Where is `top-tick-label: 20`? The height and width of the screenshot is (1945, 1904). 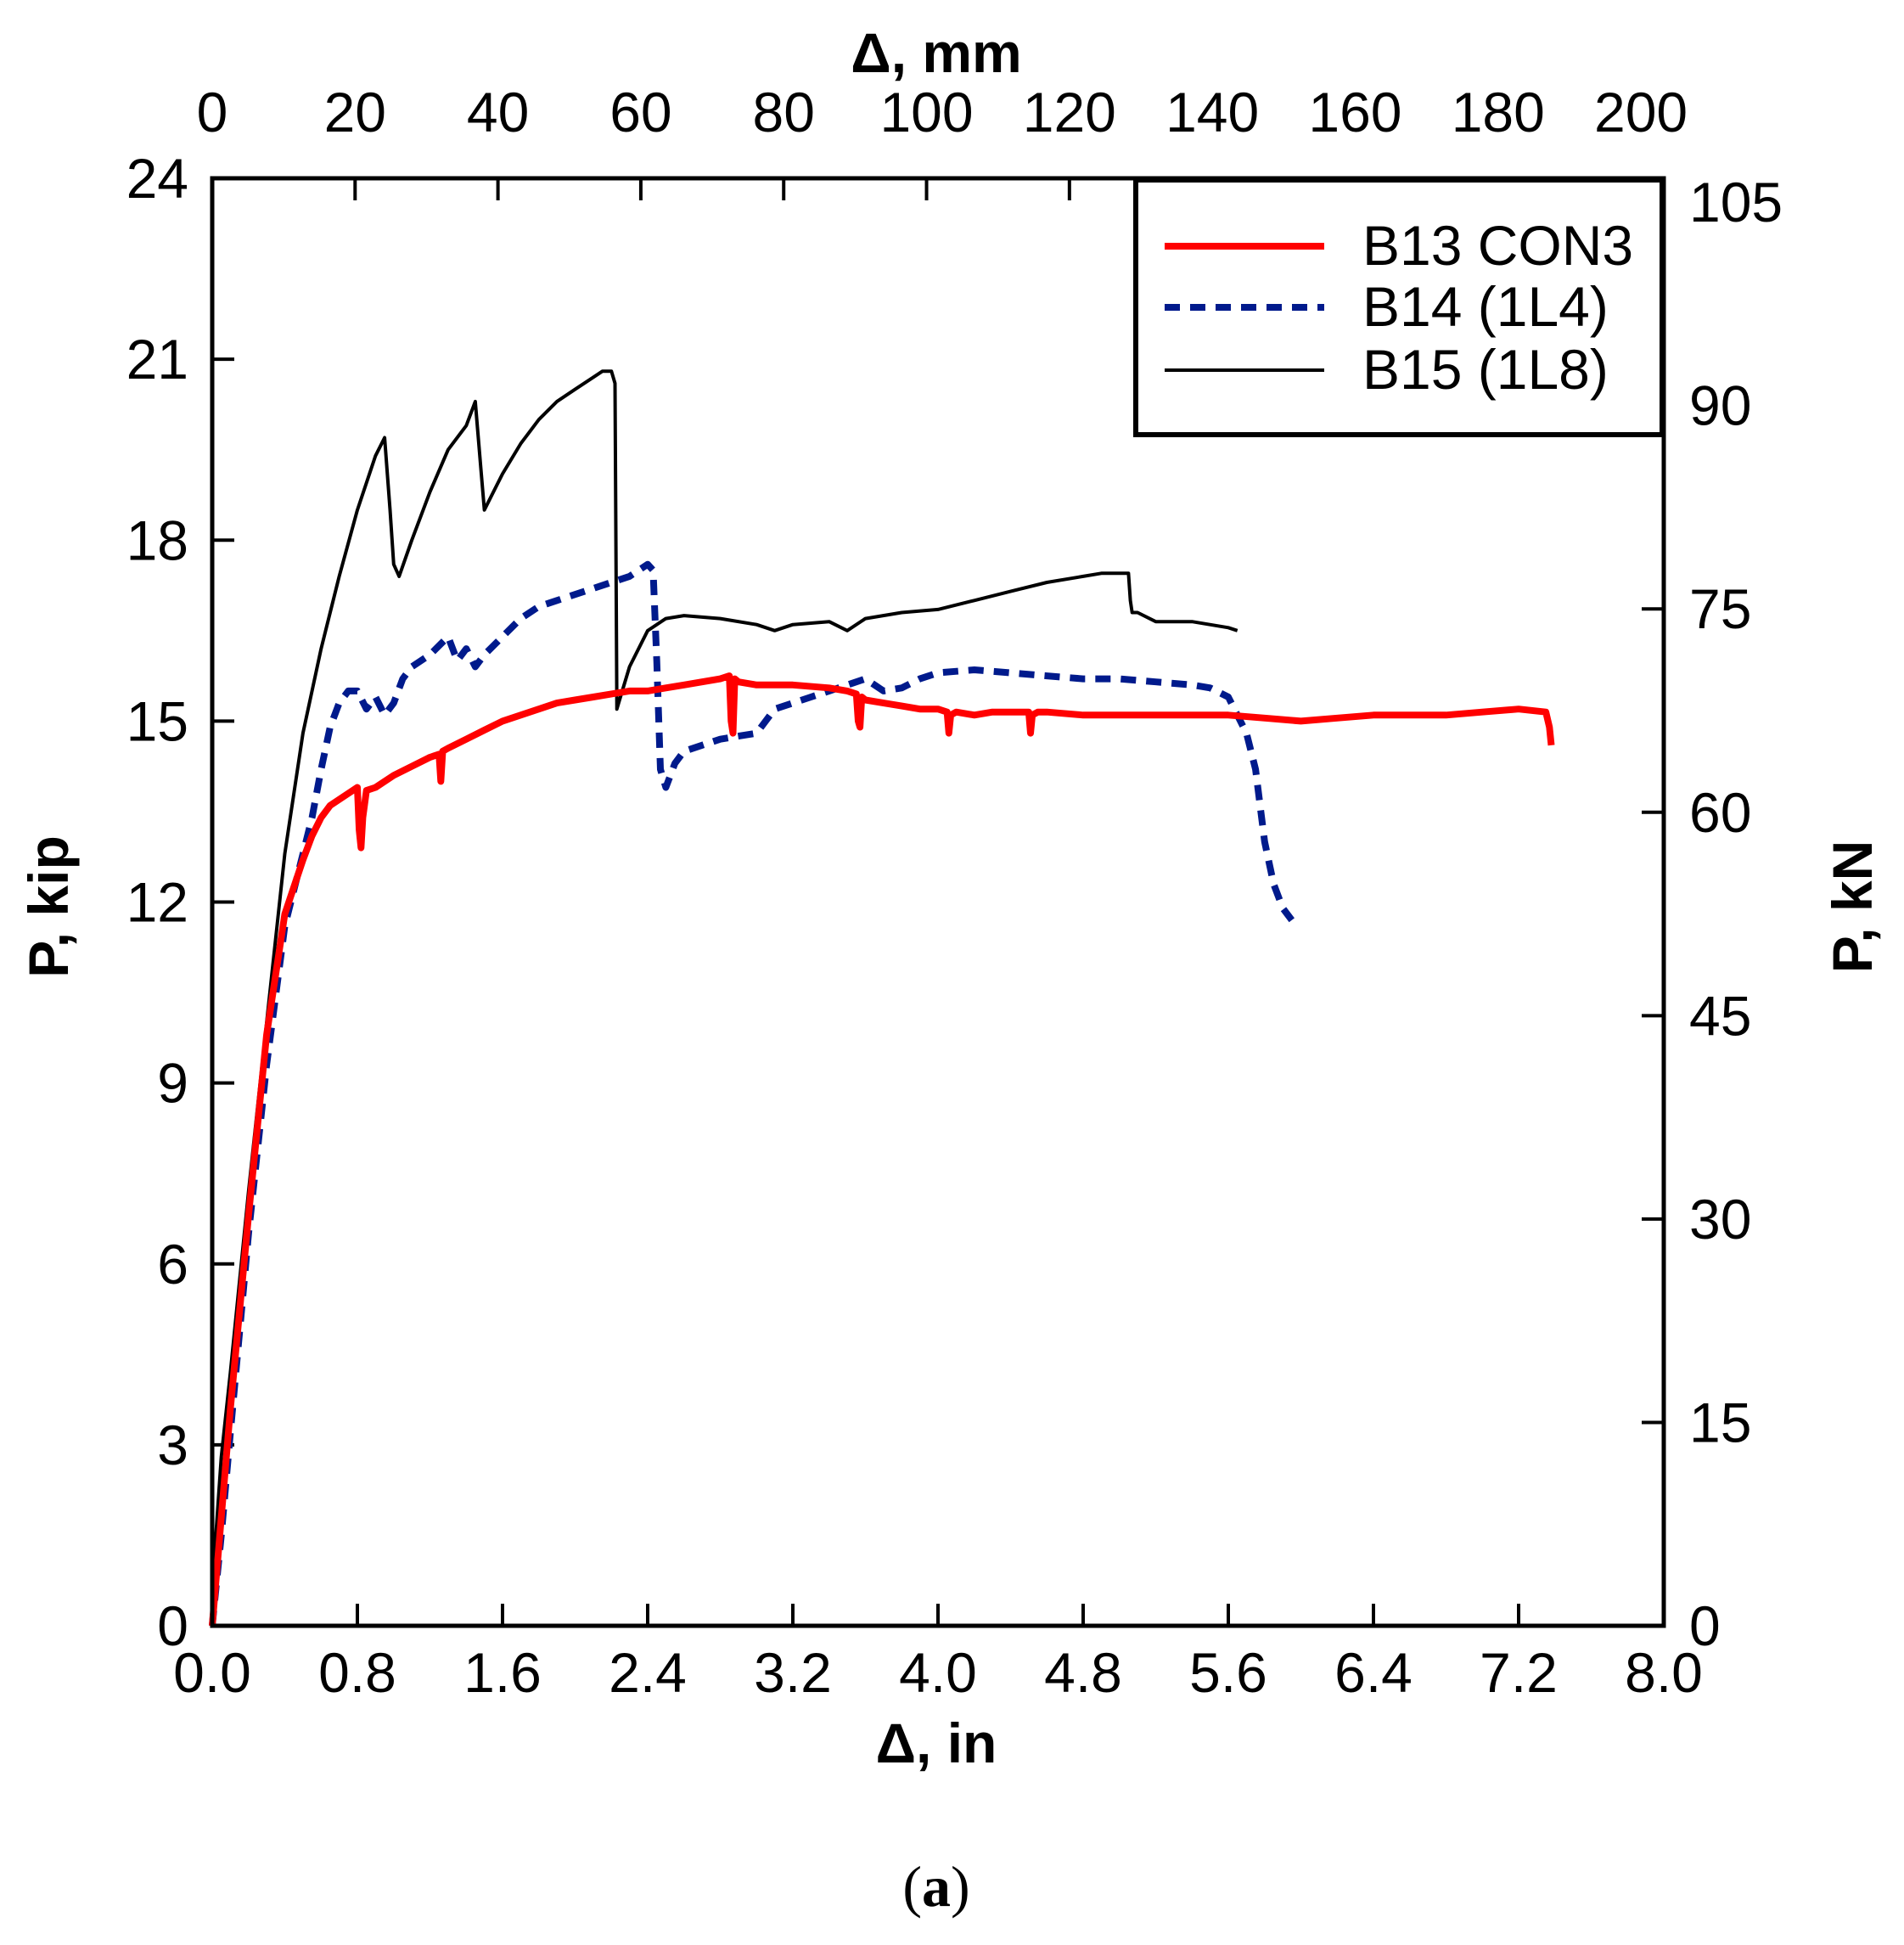 top-tick-label: 20 is located at coordinates (355, 112).